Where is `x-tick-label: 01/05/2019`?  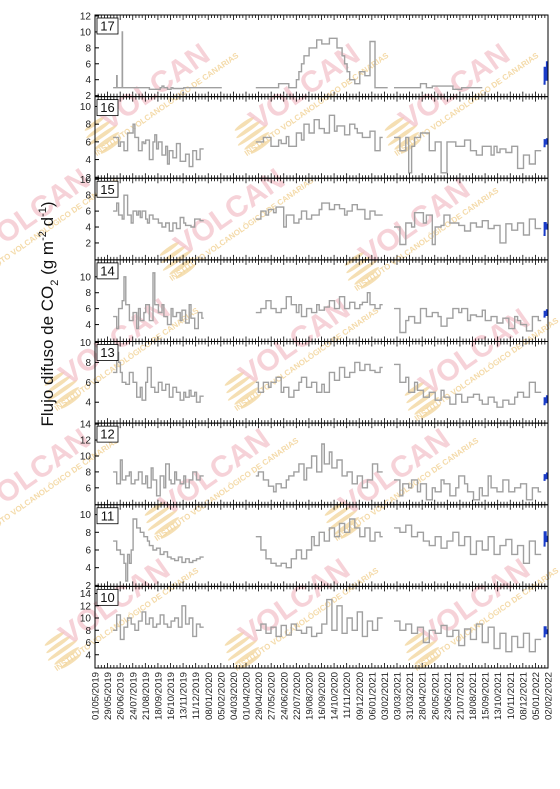
x-tick-label: 01/05/2019 is located at coordinates (96, 696).